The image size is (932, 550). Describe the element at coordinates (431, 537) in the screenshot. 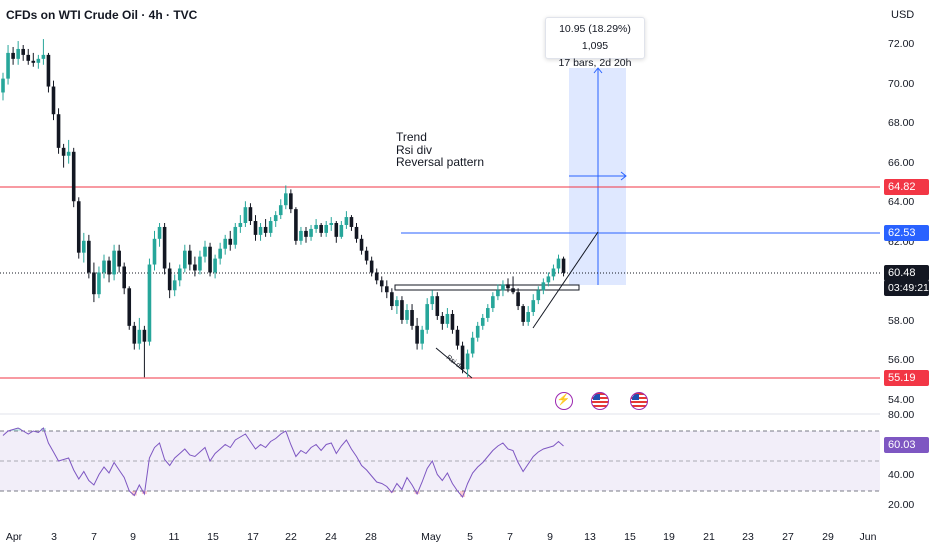

I see `time-tick-label: May` at that location.